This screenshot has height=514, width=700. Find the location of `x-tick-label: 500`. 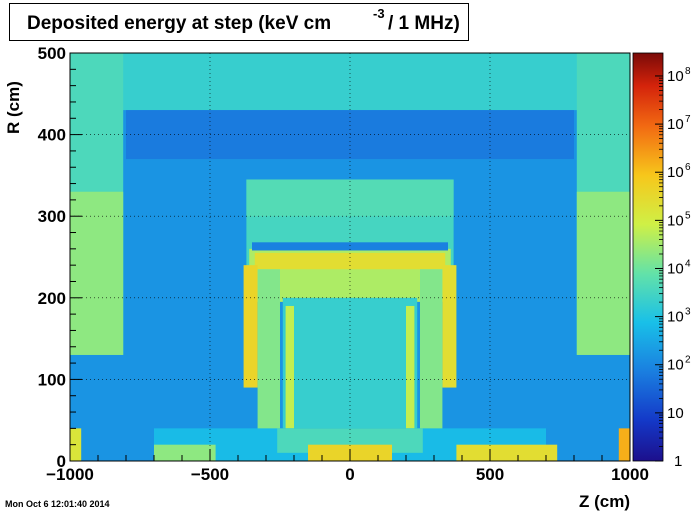

x-tick-label: 500 is located at coordinates (490, 474).